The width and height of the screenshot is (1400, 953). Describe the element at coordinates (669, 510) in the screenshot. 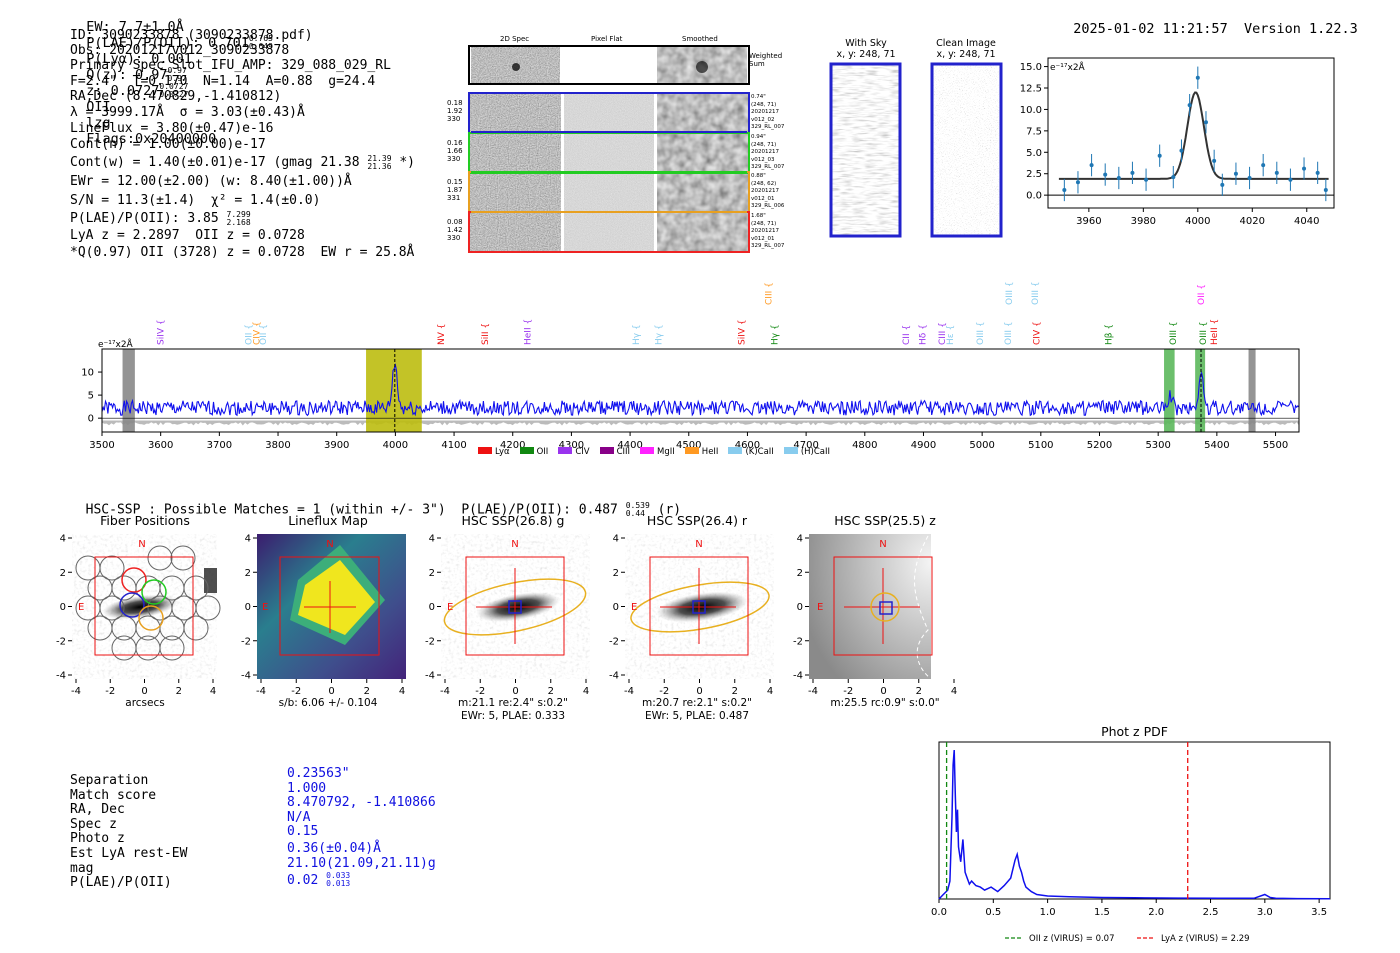

I see `hsc-summary-end: (r)` at that location.